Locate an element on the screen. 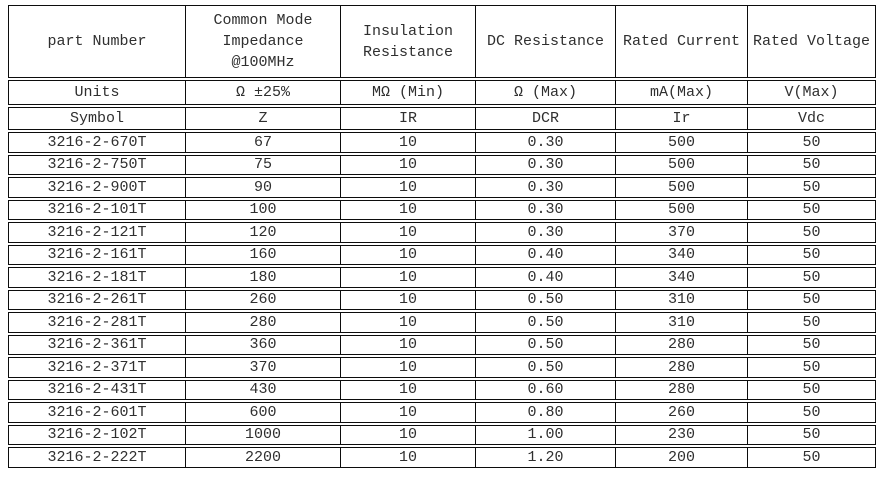 This screenshot has width=888, height=478. rated-current-cell: 260 is located at coordinates (681, 412).